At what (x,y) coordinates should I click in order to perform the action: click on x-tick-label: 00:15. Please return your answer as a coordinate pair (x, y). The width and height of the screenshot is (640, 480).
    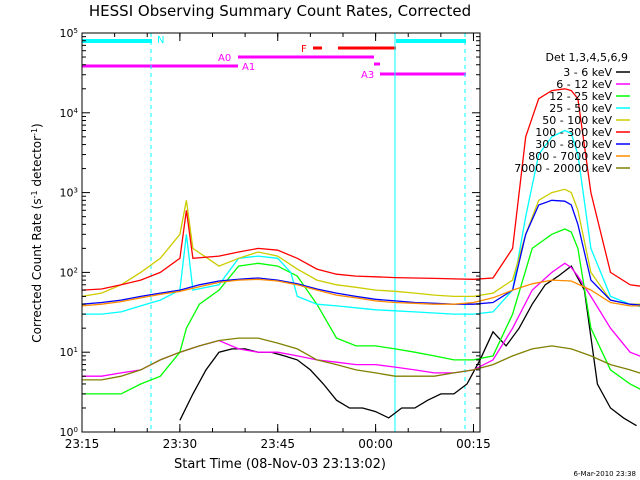
    Looking at the image, I should click on (473, 444).